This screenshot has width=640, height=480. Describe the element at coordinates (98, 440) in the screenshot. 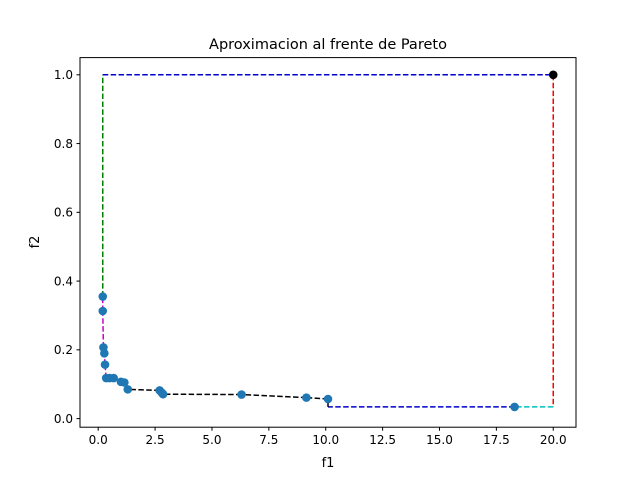

I see `x-tick-label-0: 0.0` at that location.